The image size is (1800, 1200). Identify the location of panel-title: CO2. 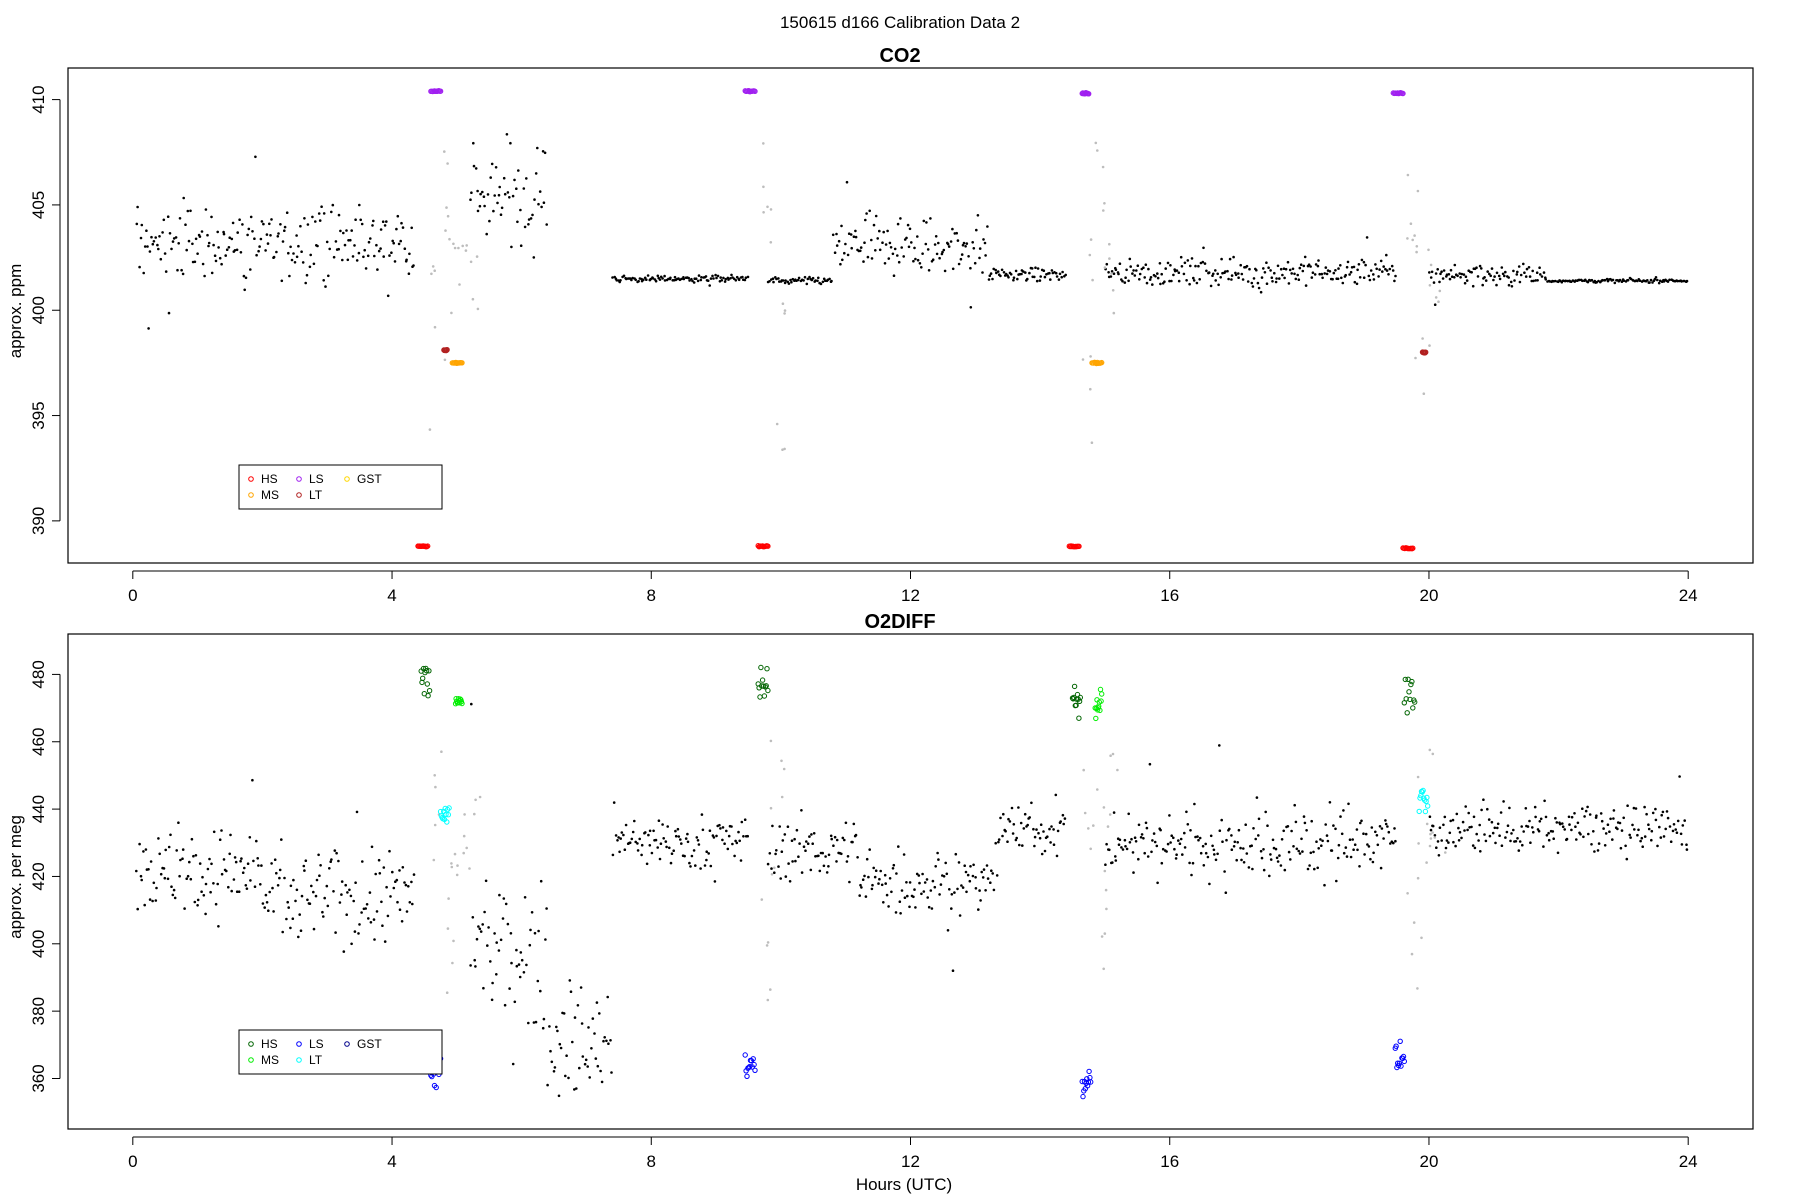
(899, 56).